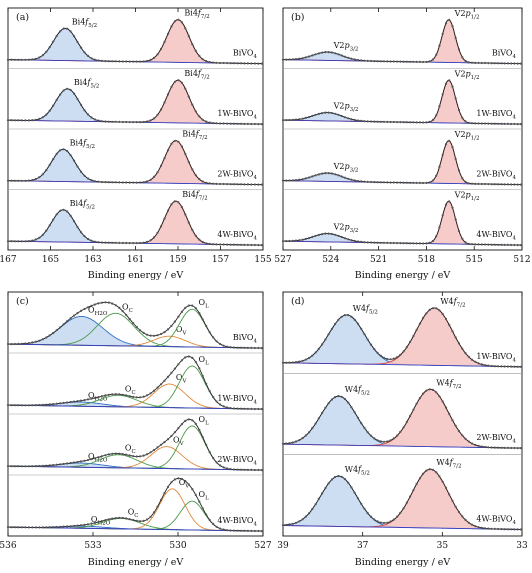 Image resolution: width=532 pixels, height=573 pixels. What do you see at coordinates (363, 546) in the screenshot?
I see `x-tick-label: 37` at bounding box center [363, 546].